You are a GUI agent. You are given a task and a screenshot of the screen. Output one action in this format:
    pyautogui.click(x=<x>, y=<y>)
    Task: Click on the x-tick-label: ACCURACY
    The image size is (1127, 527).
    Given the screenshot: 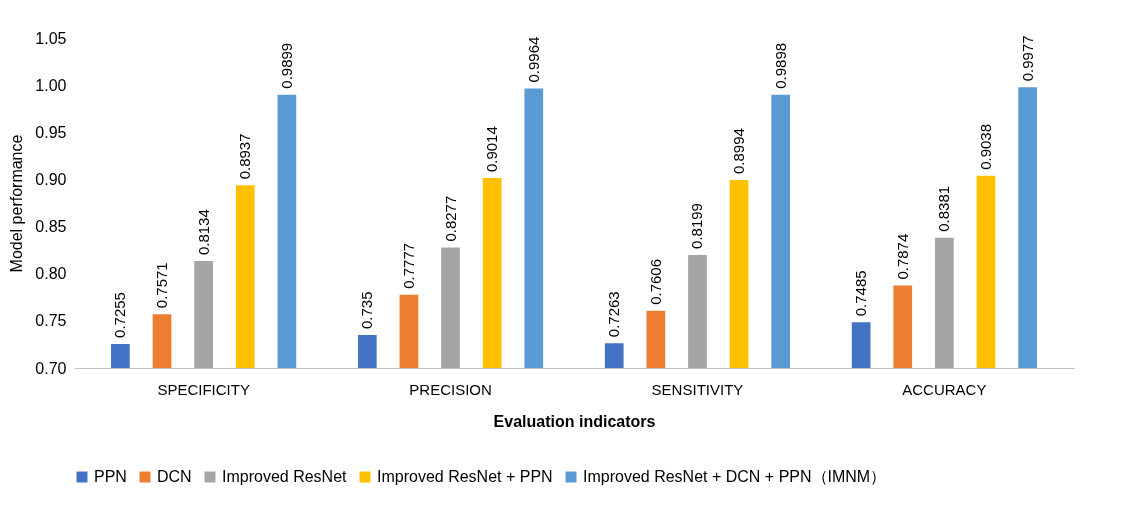 What is the action you would take?
    pyautogui.click(x=944, y=389)
    